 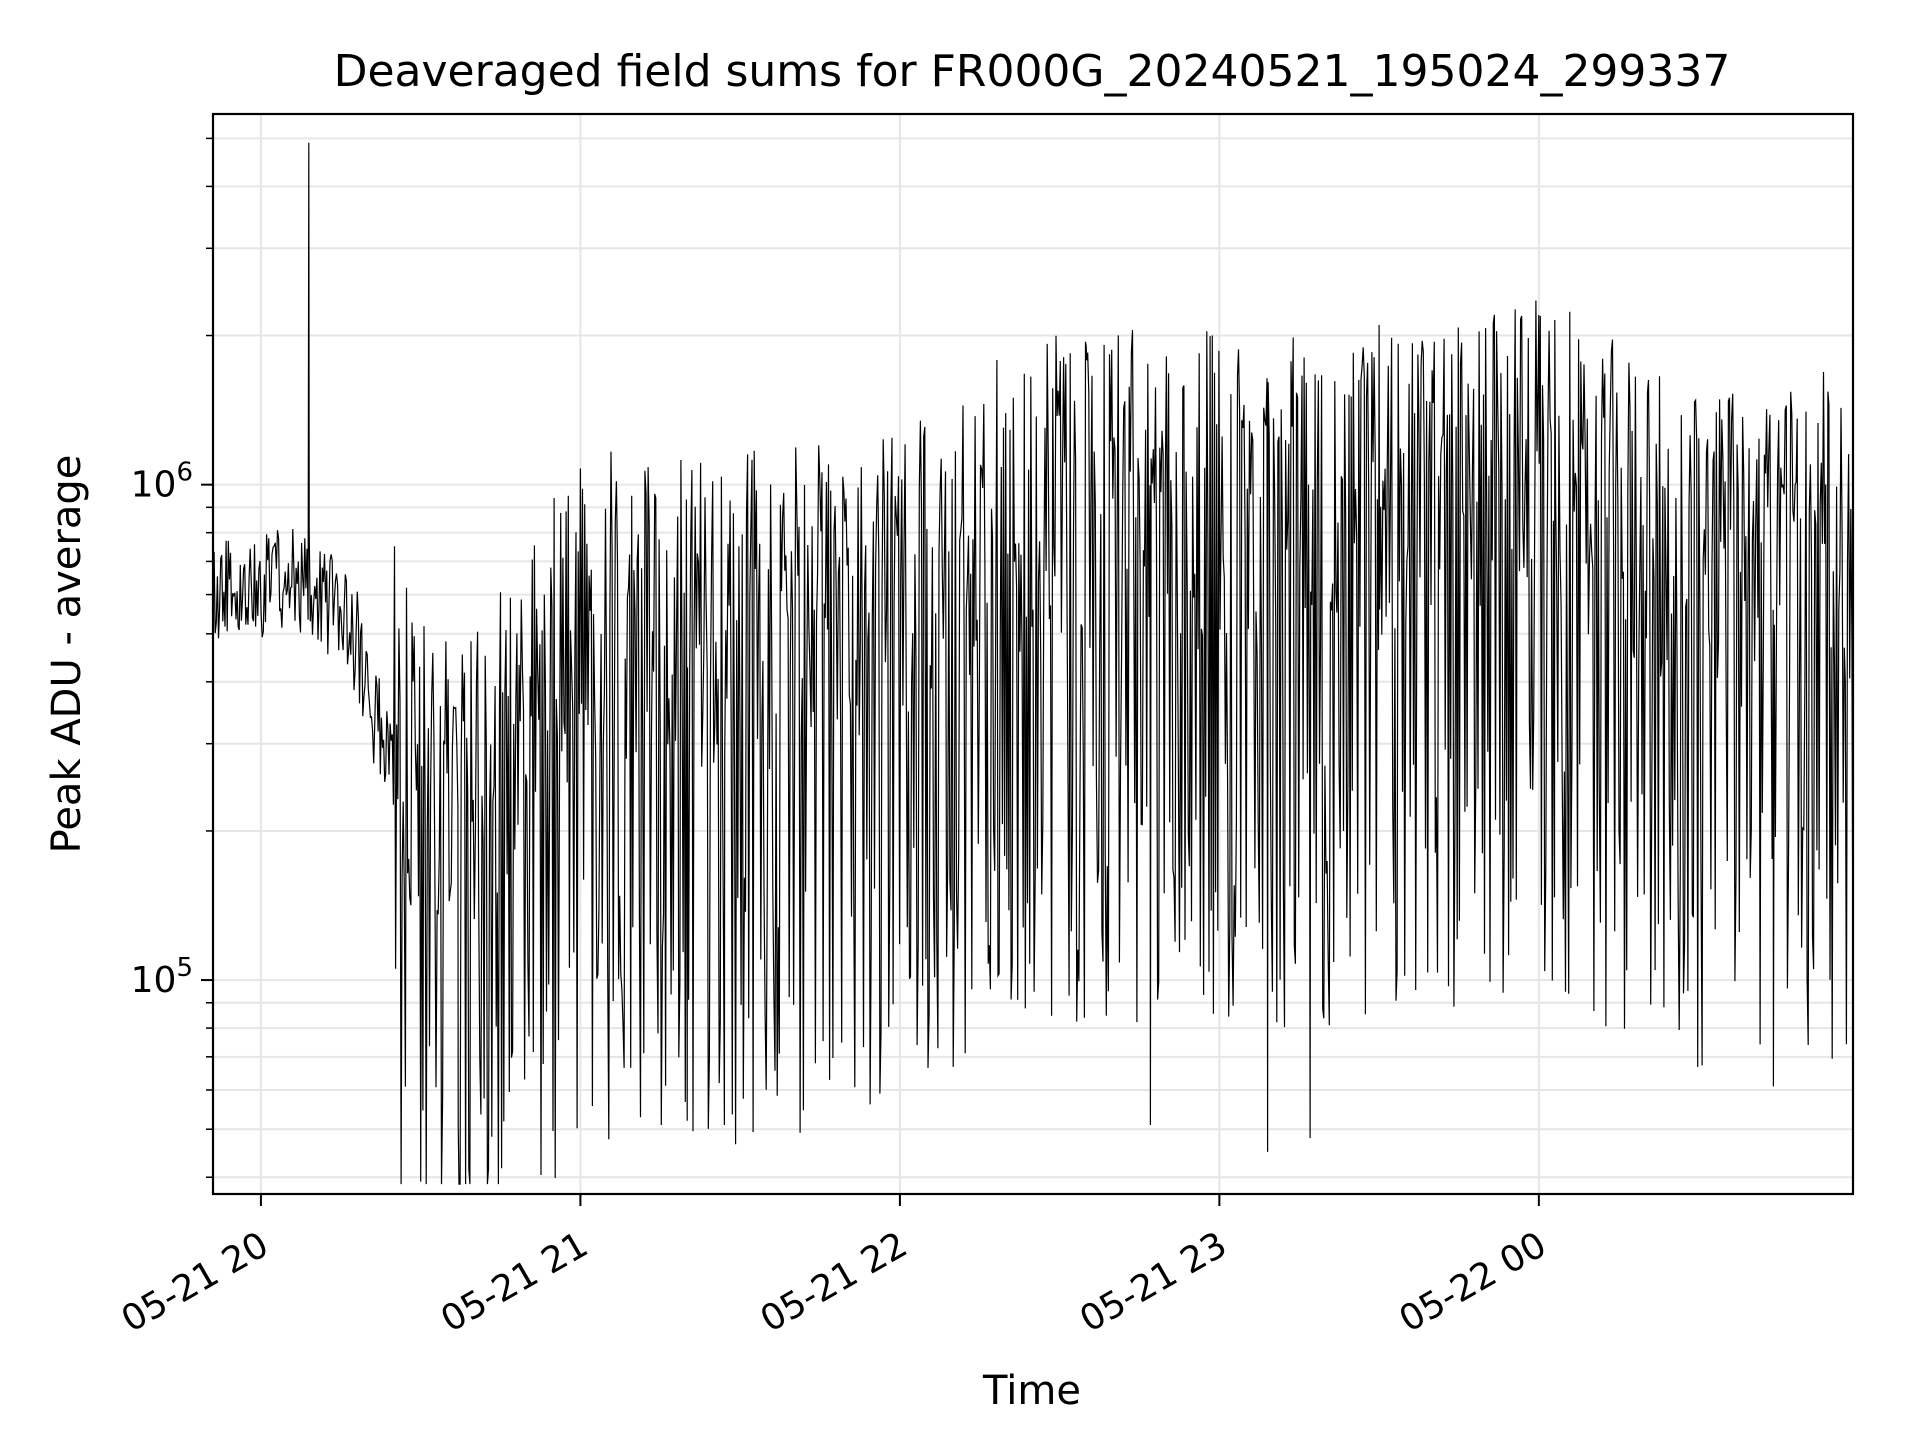 What do you see at coordinates (172, 657) in the screenshot?
I see `y-axis: 10⁵ 10⁶` at bounding box center [172, 657].